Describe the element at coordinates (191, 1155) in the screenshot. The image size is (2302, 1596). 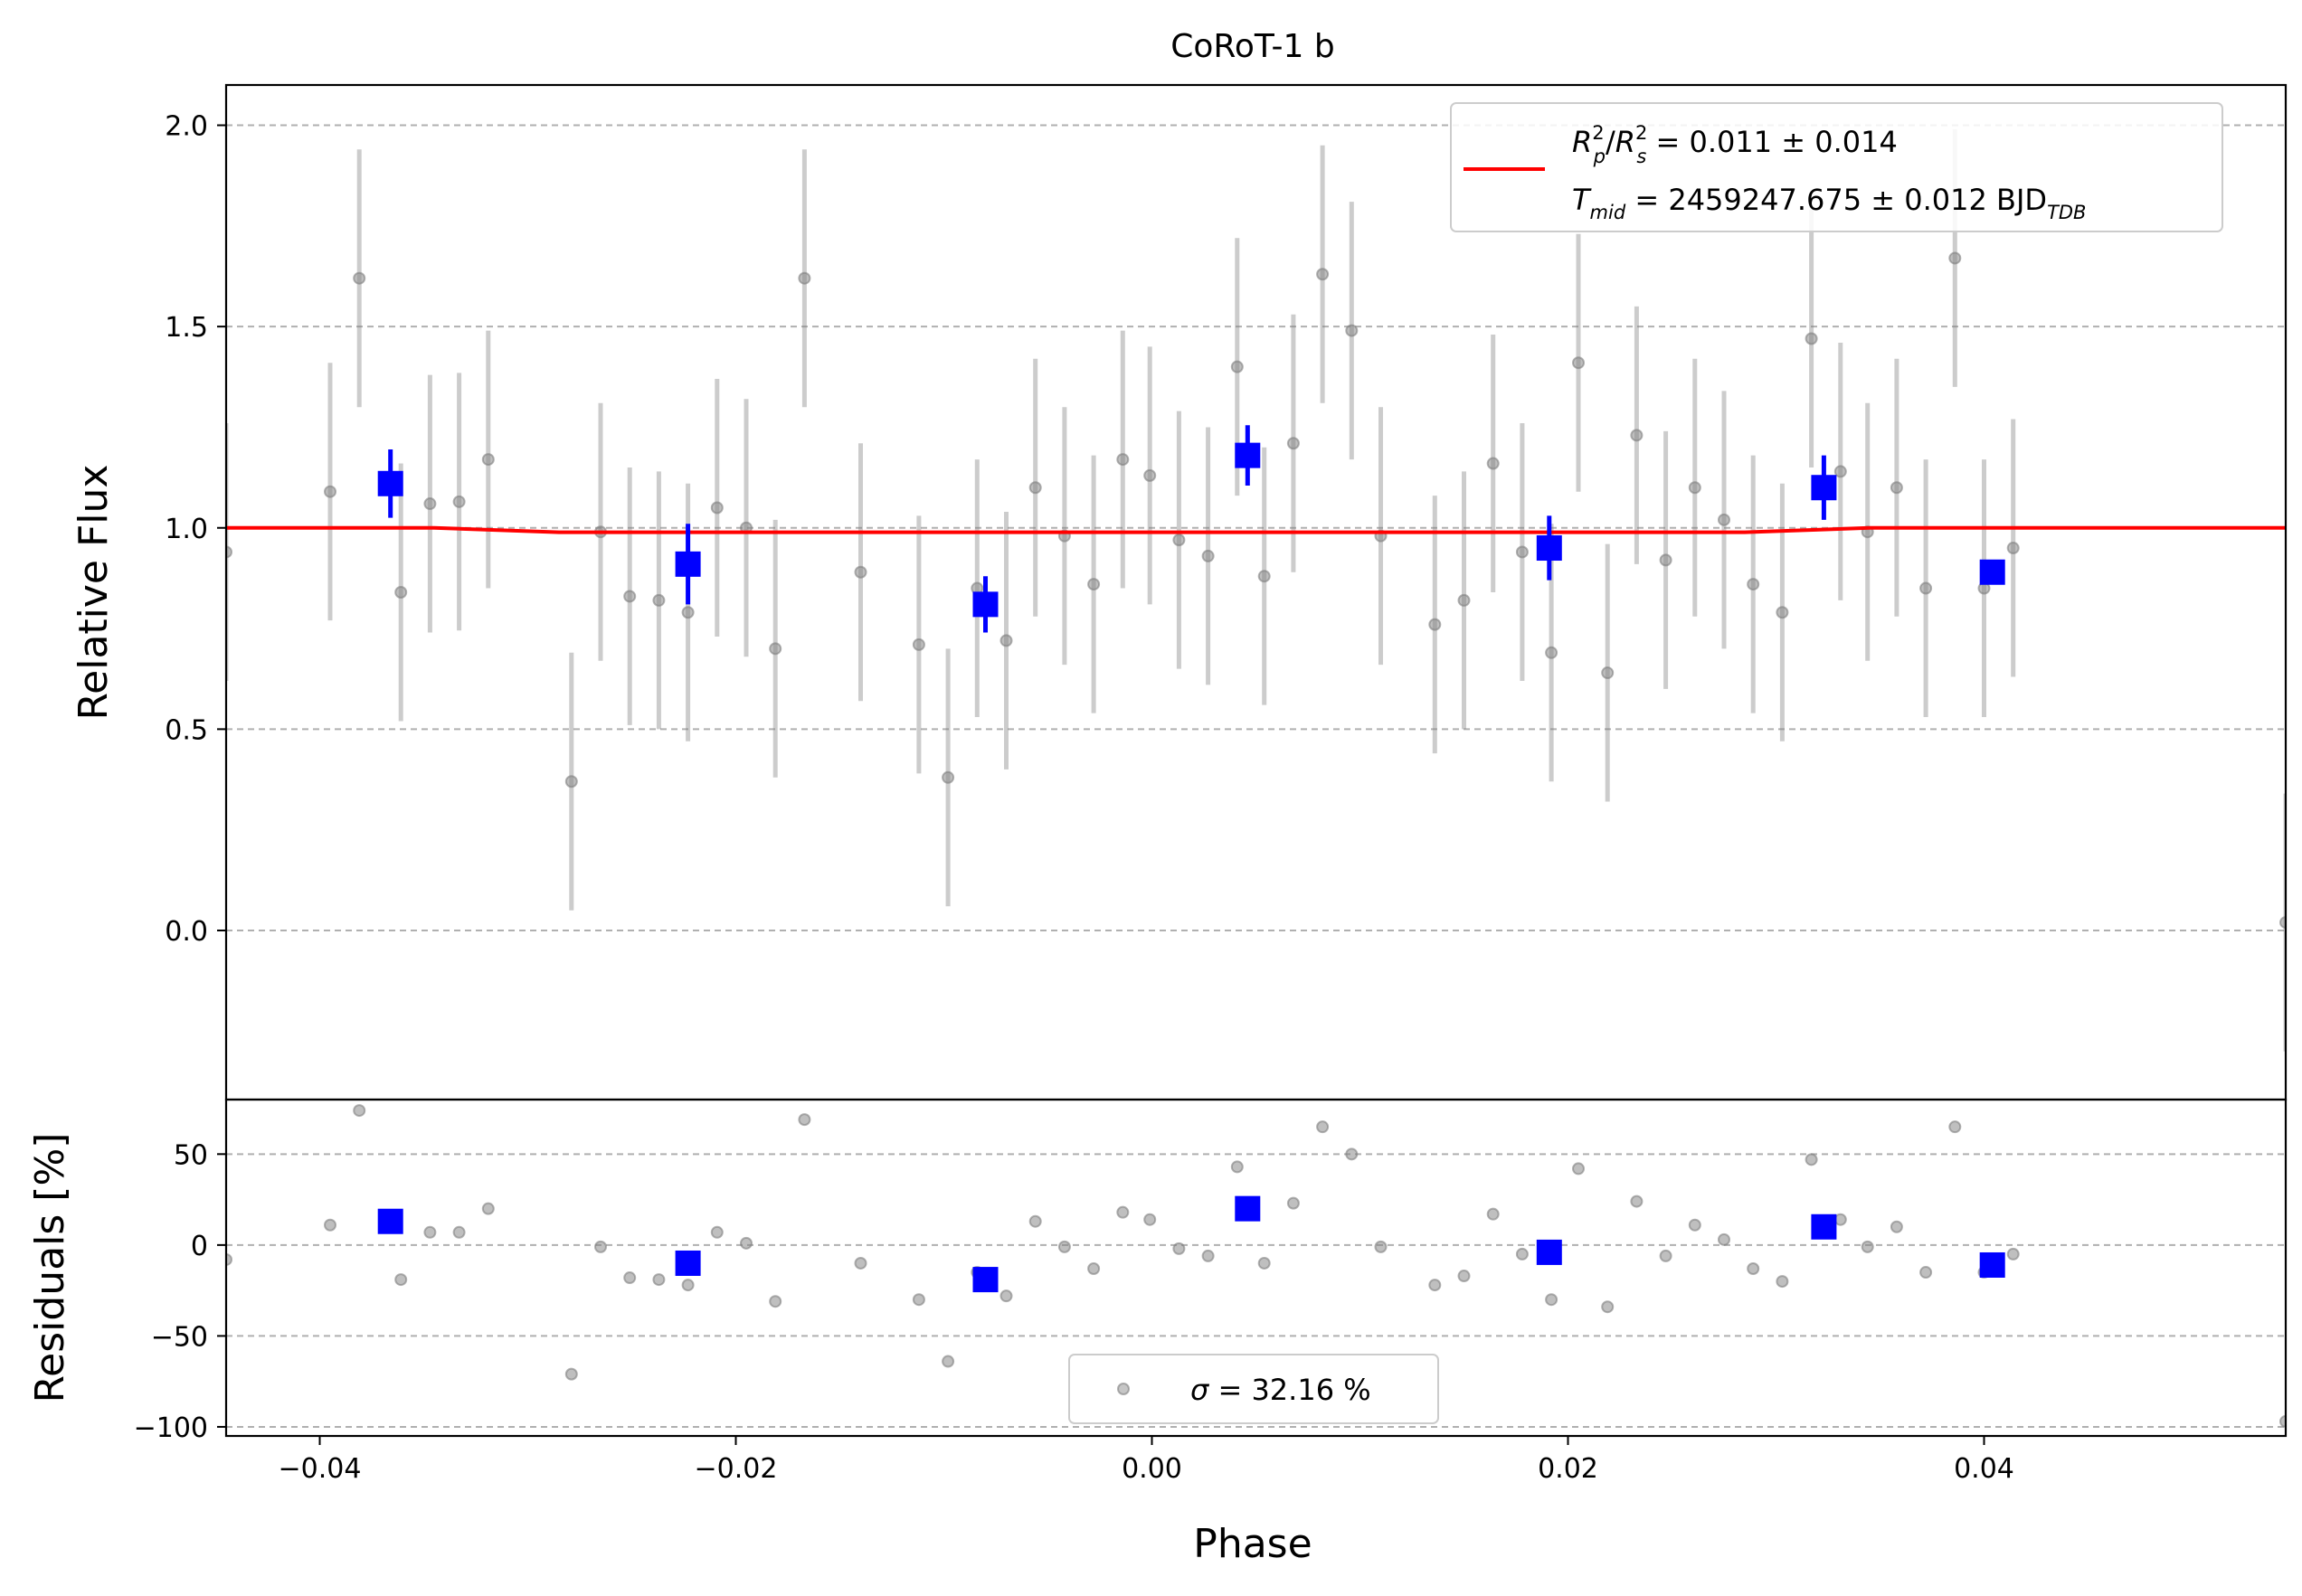
I see `residuals-y-tick-label: 50` at that location.